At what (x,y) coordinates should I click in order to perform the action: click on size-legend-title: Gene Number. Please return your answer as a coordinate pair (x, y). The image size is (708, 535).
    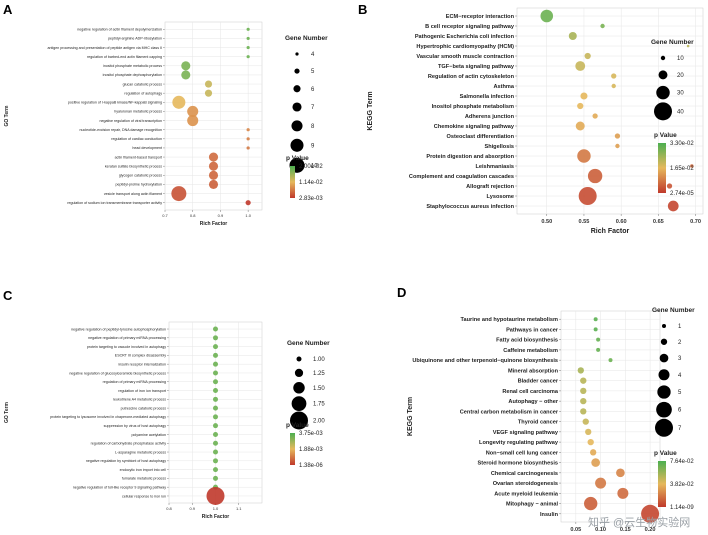
    Looking at the image, I should click on (672, 42).